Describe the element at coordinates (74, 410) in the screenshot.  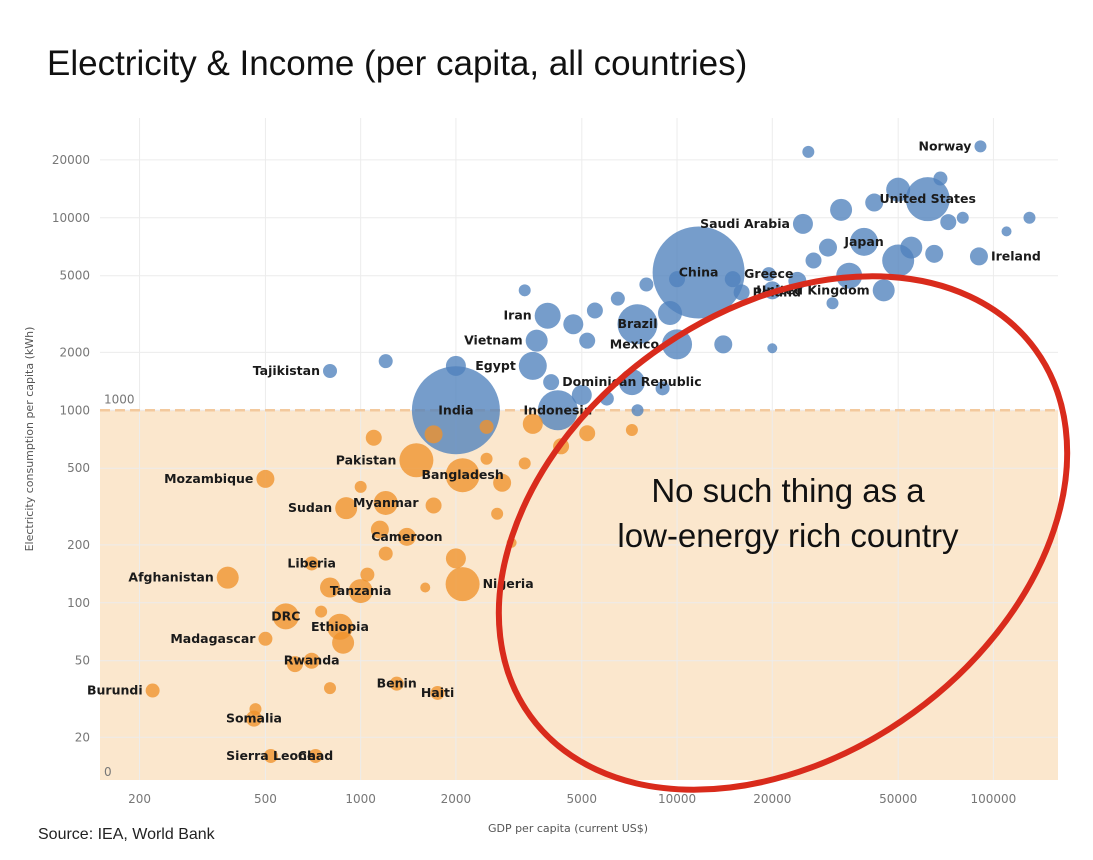
I see `y-tick-label: 1000` at that location.